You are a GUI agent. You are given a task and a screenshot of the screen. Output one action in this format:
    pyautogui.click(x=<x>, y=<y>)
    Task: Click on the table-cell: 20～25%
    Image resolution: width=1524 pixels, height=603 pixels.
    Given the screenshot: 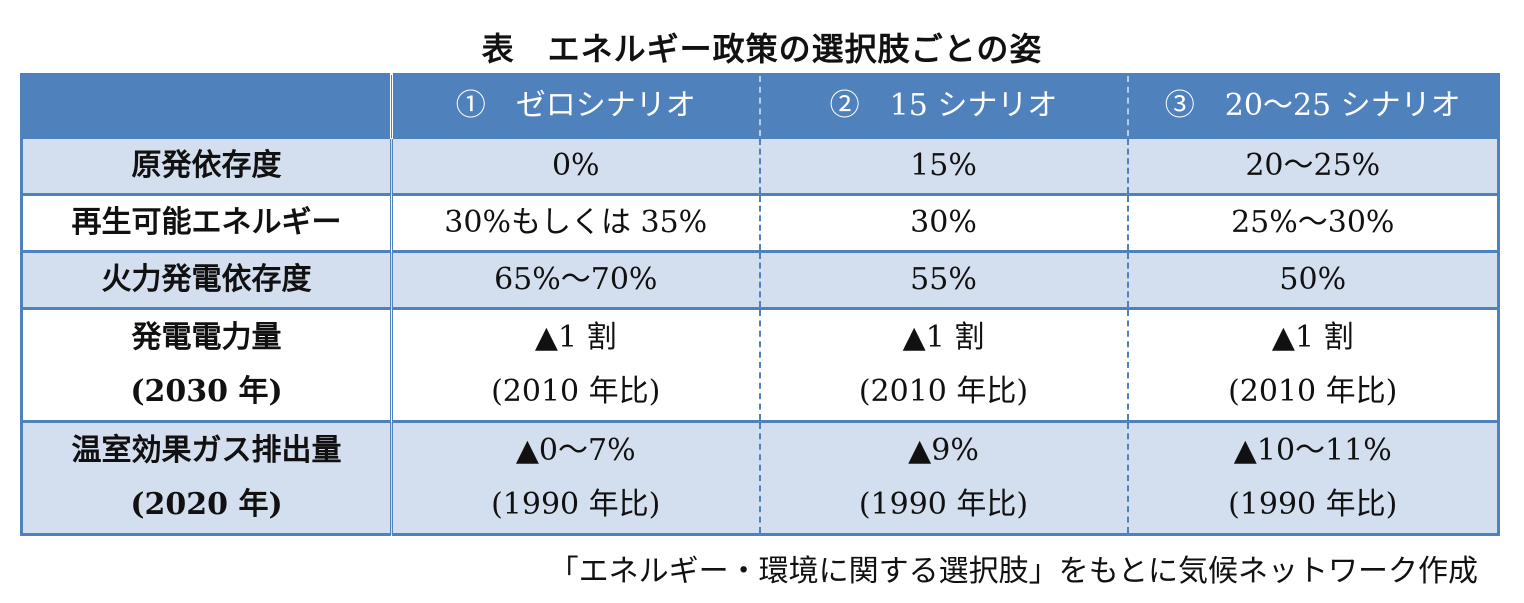 What is the action you would take?
    pyautogui.click(x=1313, y=165)
    